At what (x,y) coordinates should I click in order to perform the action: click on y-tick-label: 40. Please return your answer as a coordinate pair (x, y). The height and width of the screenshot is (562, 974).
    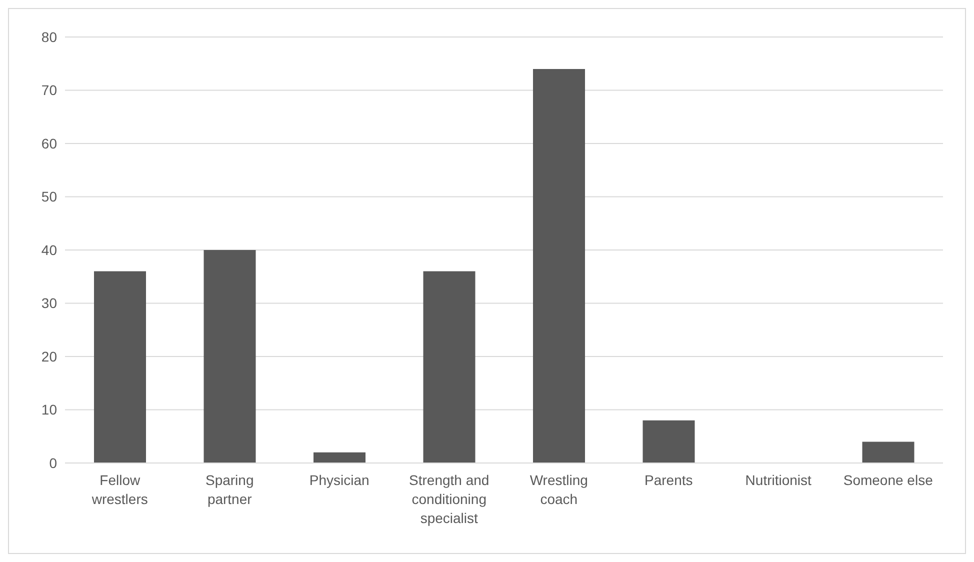
    Looking at the image, I should click on (49, 250).